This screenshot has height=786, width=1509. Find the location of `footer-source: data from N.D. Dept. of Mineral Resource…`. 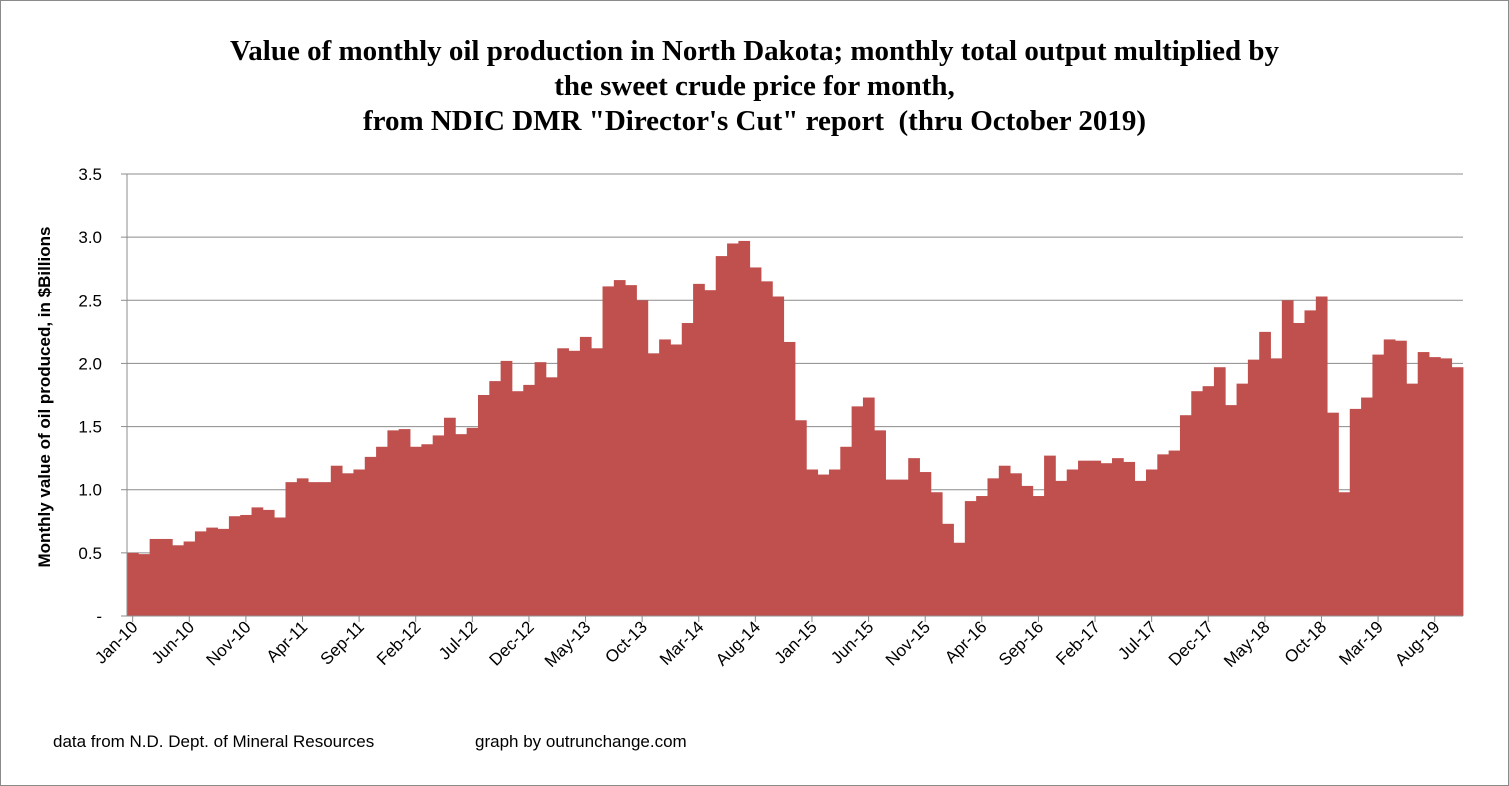

footer-source: data from N.D. Dept. of Mineral Resource… is located at coordinates (214, 741).